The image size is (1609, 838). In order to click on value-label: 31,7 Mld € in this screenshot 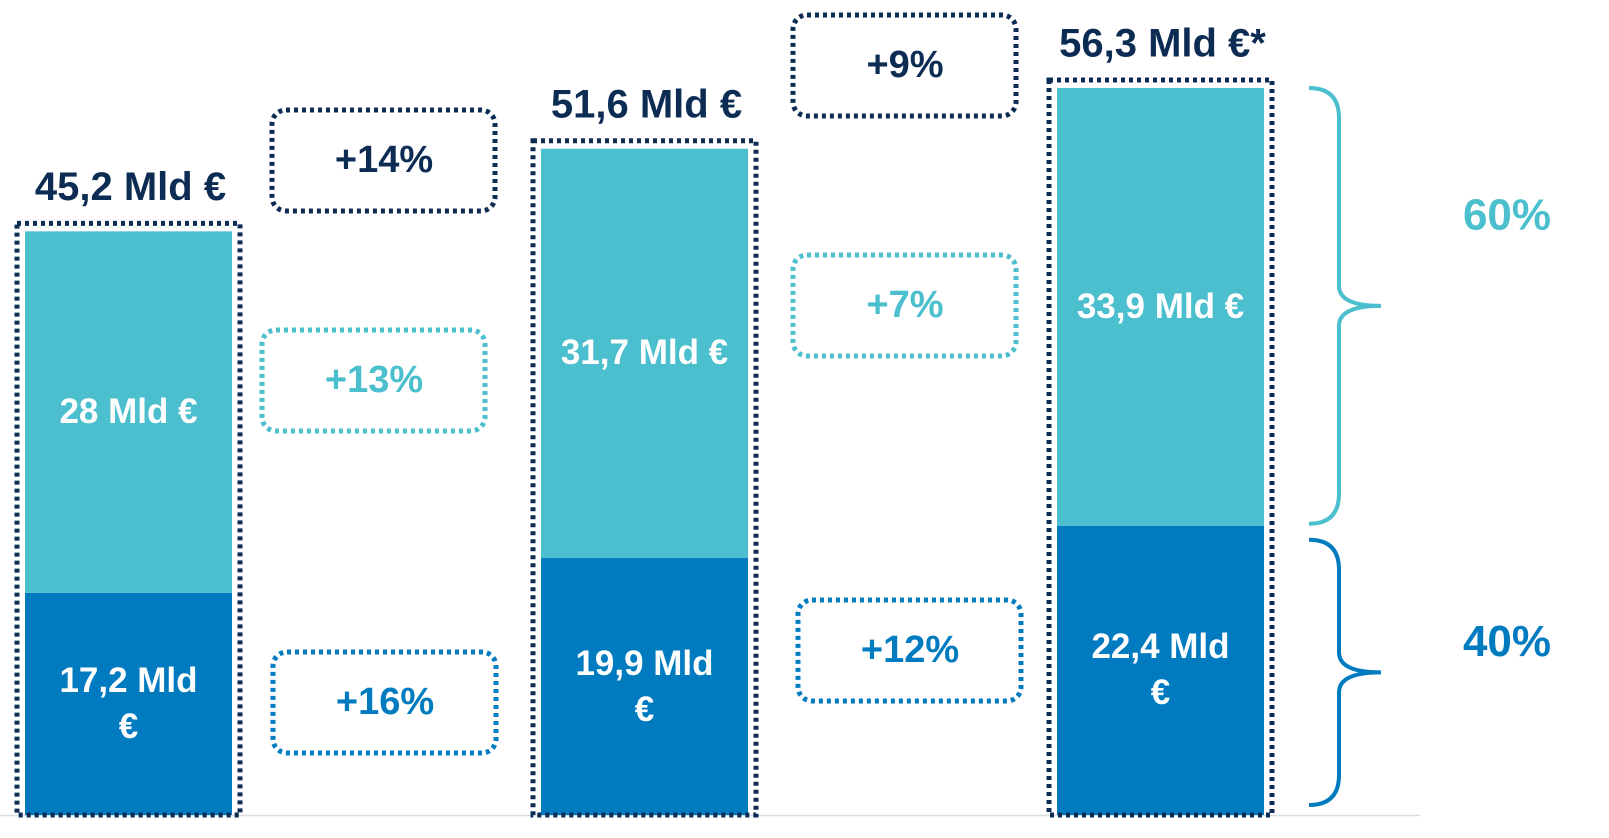, I will do `click(644, 353)`.